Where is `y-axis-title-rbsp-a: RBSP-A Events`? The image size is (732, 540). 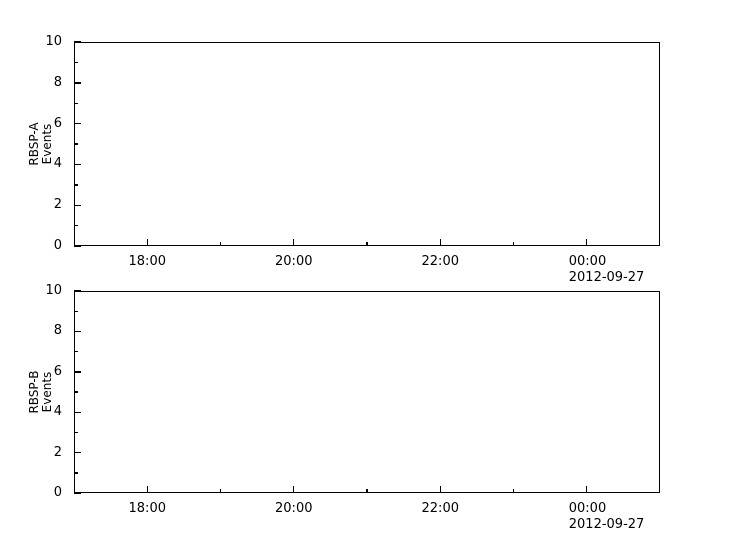
y-axis-title-rbsp-a: RBSP-A Events is located at coordinates (42, 144).